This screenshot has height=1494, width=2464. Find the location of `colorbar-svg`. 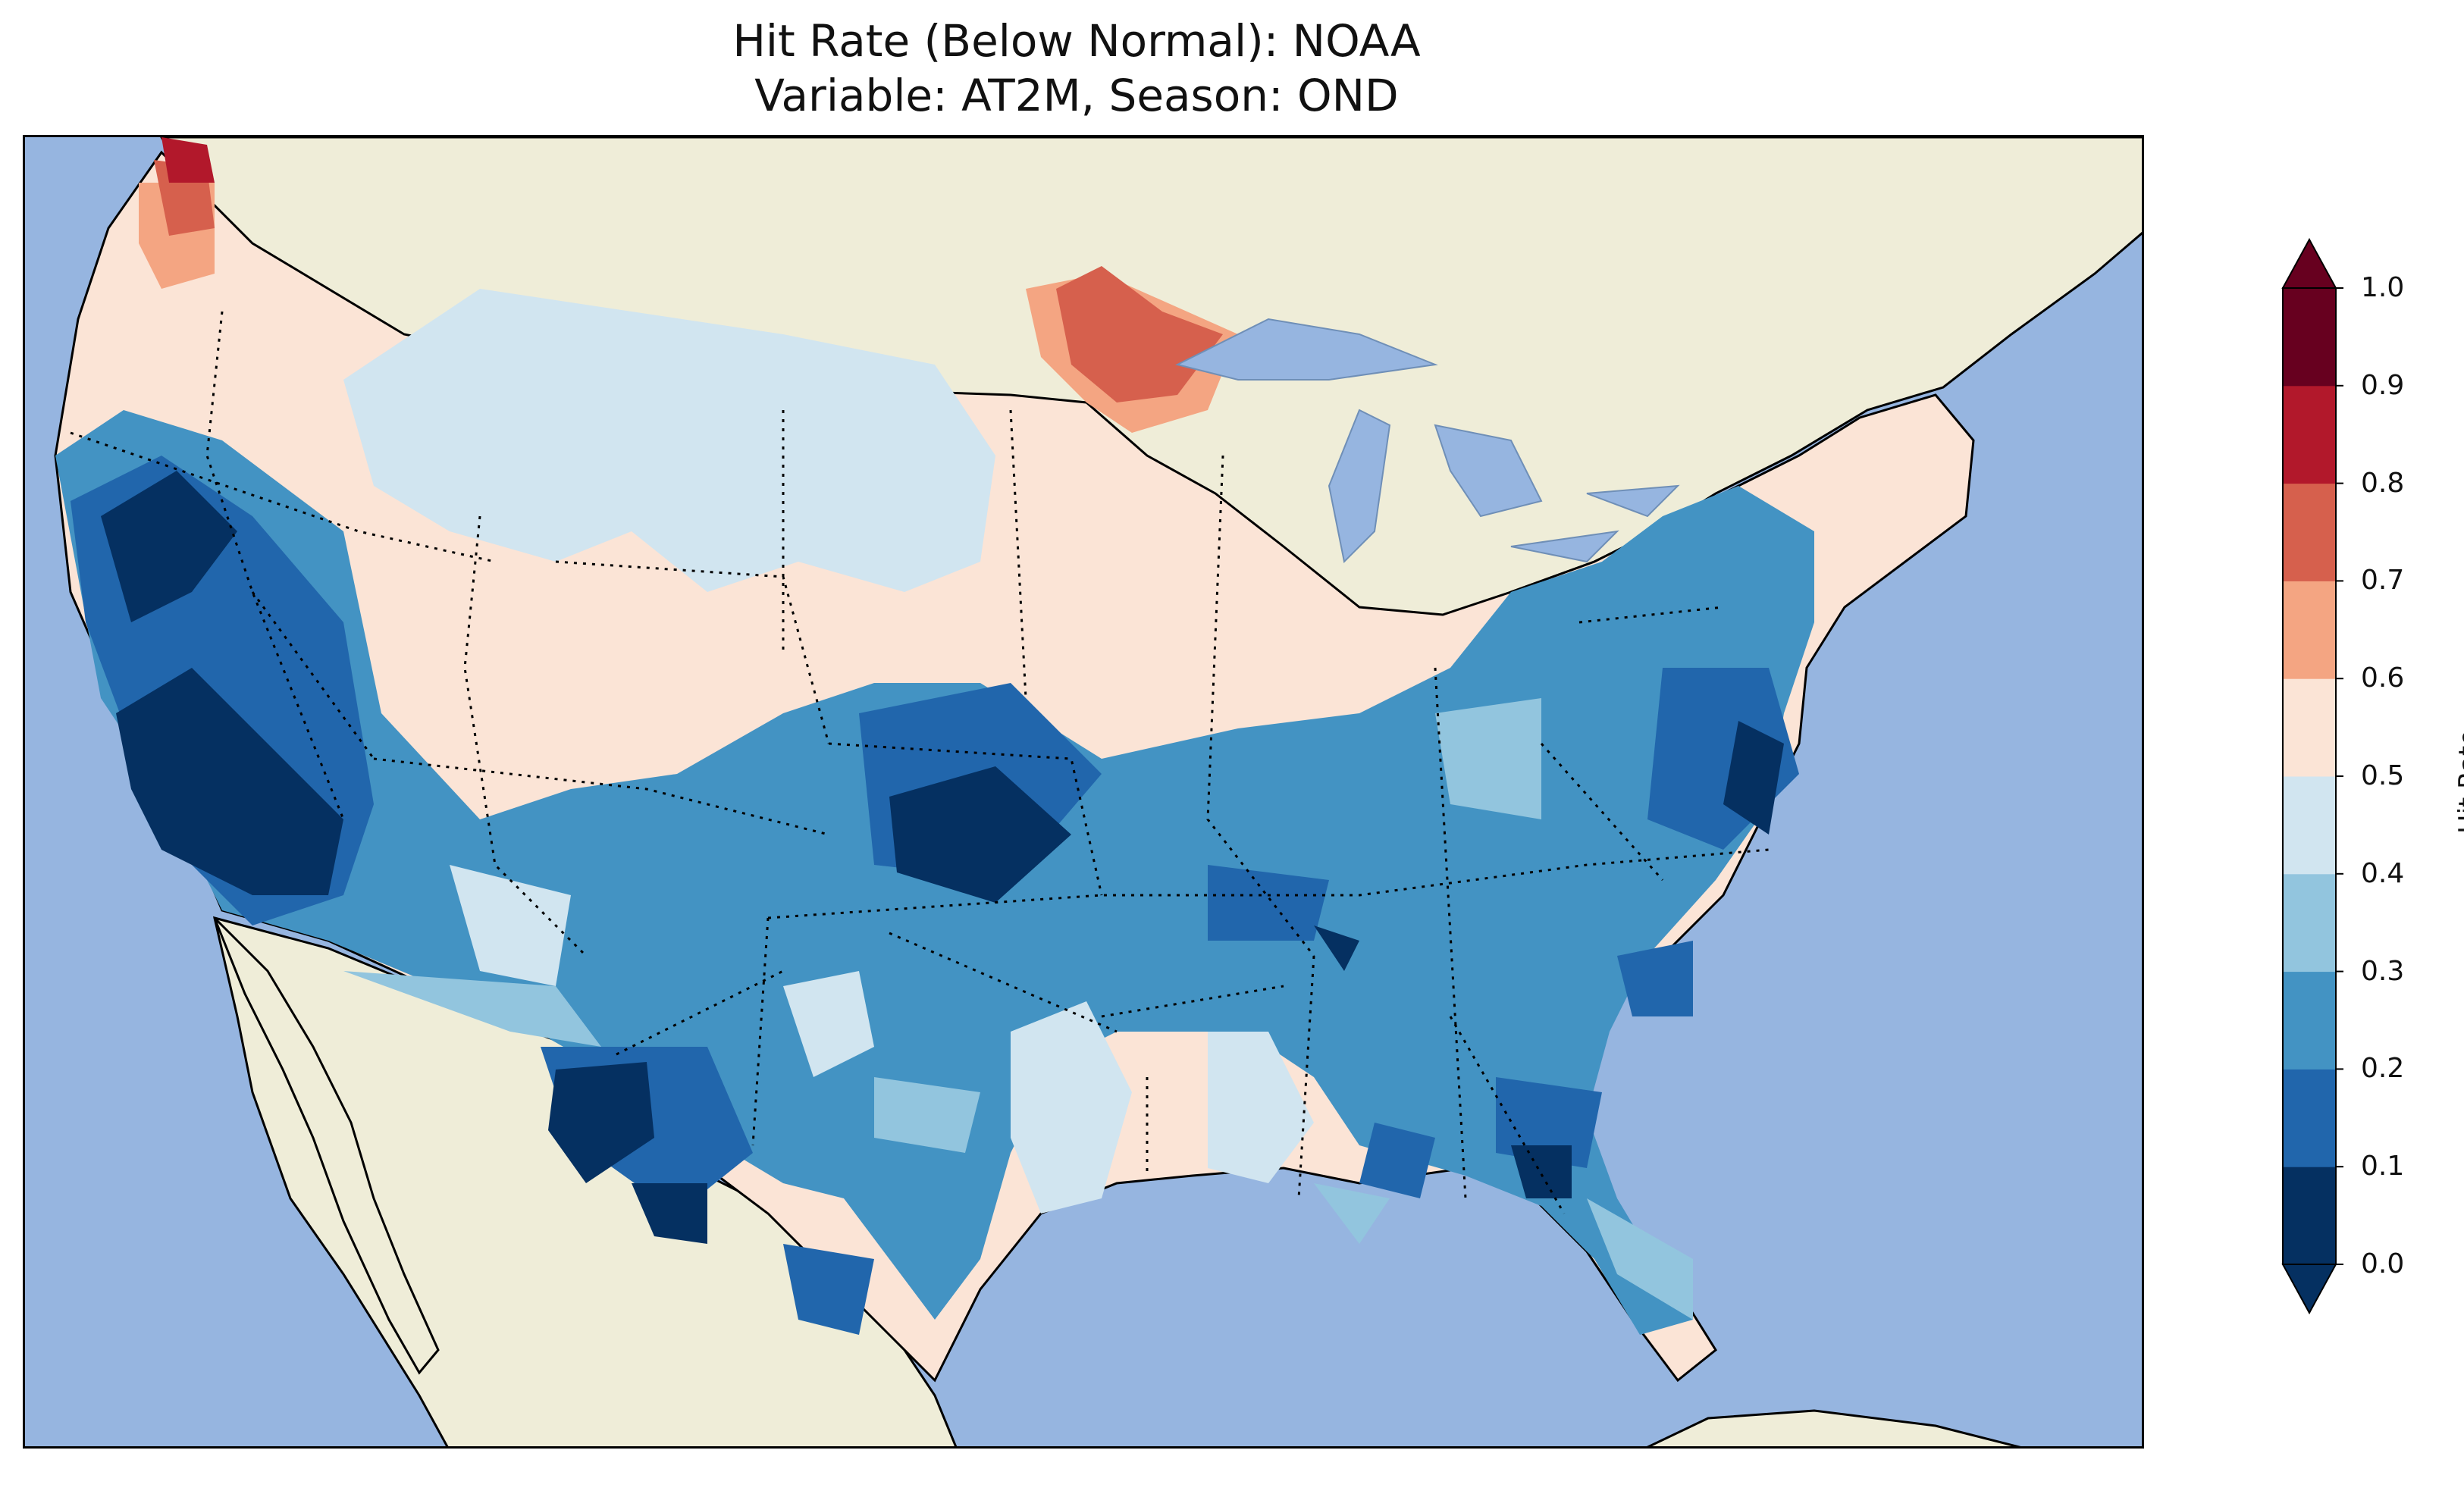

colorbar-svg is located at coordinates (2312, 776).